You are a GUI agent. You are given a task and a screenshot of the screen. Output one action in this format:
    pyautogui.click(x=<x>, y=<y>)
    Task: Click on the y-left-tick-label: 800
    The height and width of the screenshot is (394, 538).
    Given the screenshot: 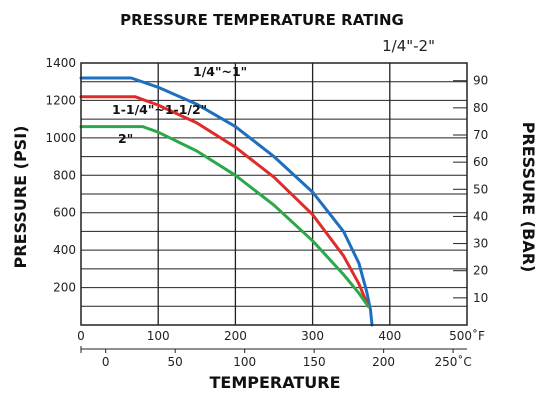 What is the action you would take?
    pyautogui.click(x=64, y=175)
    